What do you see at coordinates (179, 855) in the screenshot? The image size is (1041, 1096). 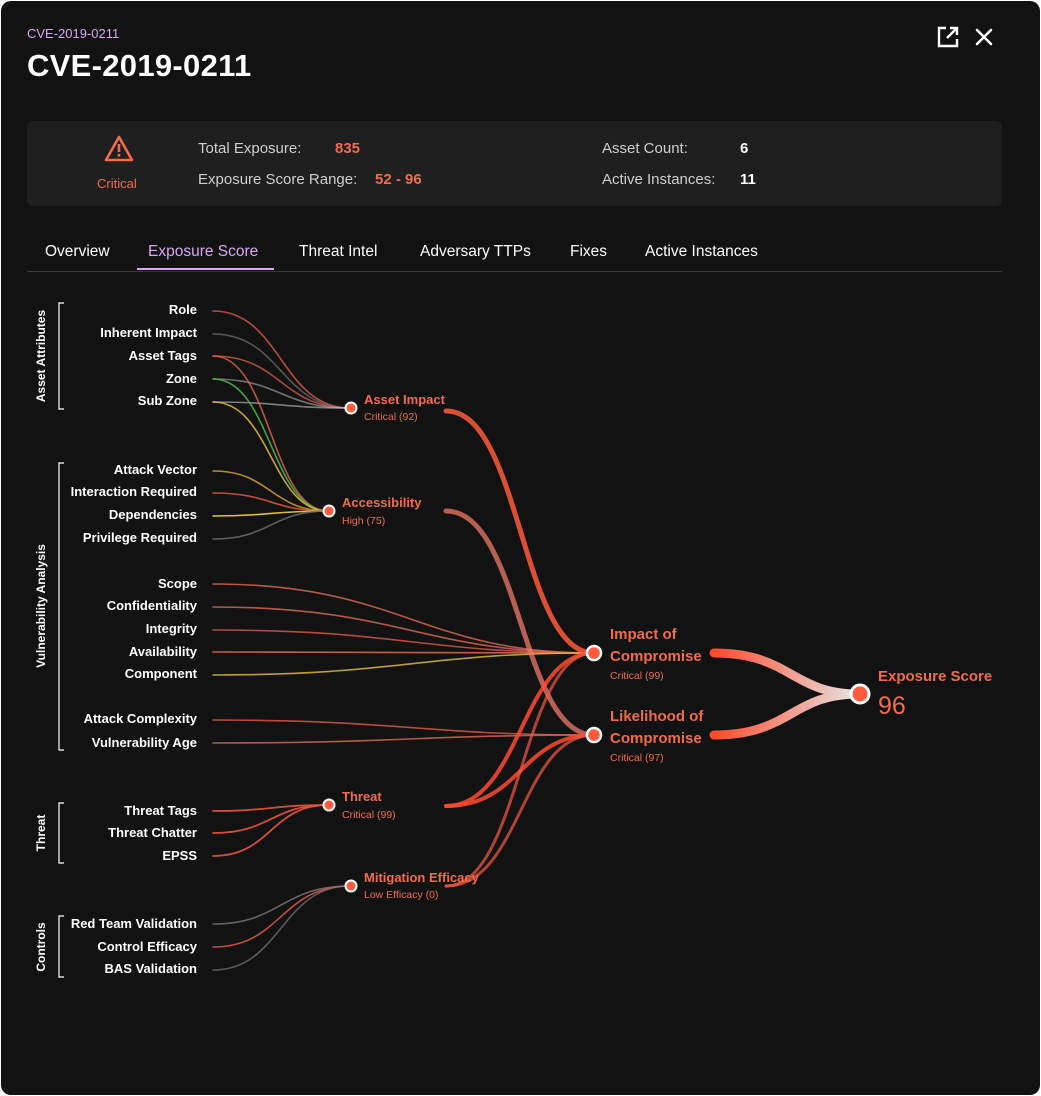 I see `input-epss: EPSS` at bounding box center [179, 855].